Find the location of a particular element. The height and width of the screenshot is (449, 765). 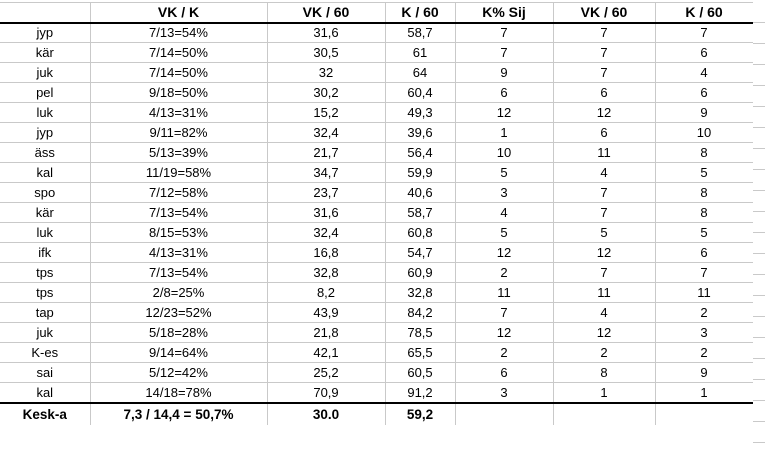

header-cell: K% Sij is located at coordinates (504, 13).